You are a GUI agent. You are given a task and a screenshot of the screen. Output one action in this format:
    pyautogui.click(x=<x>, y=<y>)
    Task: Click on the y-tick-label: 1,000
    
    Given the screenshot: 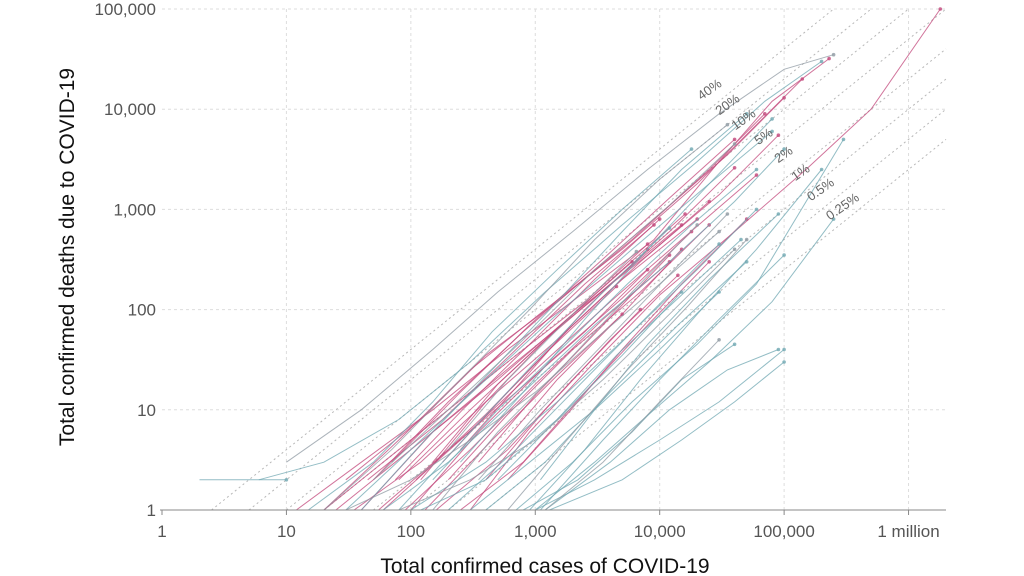 What is the action you would take?
    pyautogui.click(x=134, y=209)
    